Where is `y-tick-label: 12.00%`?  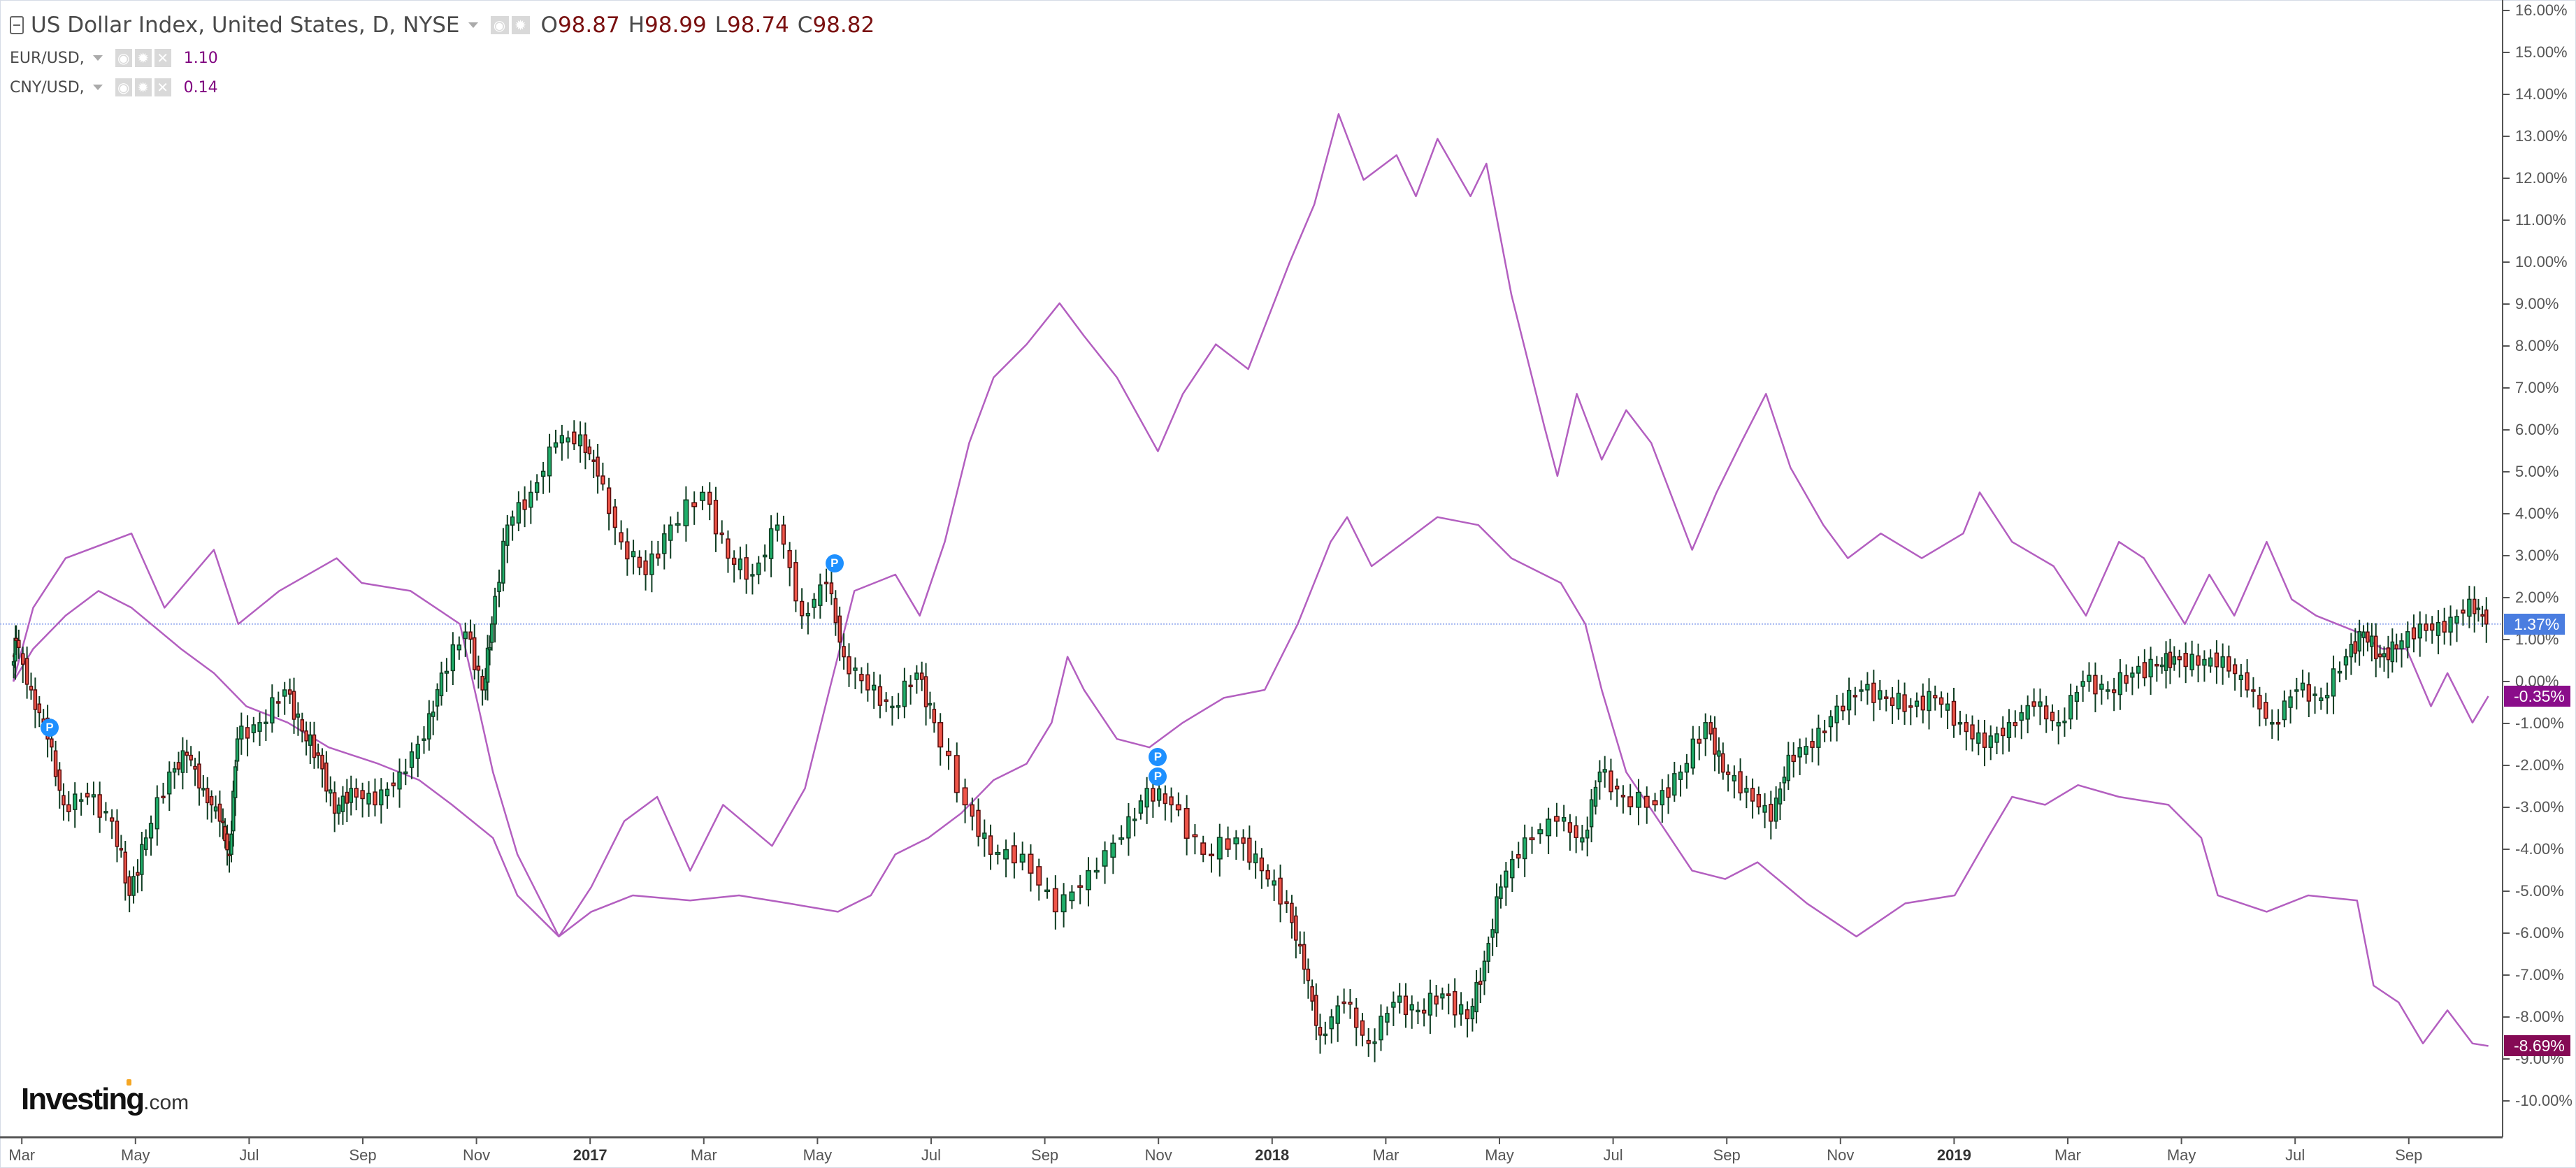
y-tick-label: 12.00% is located at coordinates (2541, 178).